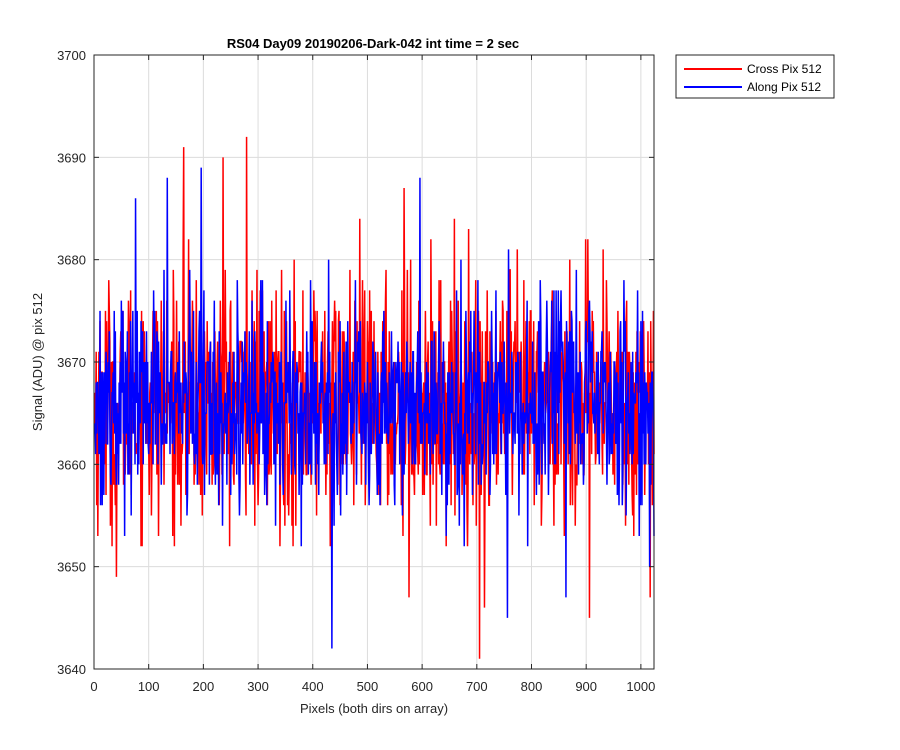 This screenshot has height=750, width=900. What do you see at coordinates (71, 55) in the screenshot?
I see `y-tick-label: 3700` at bounding box center [71, 55].